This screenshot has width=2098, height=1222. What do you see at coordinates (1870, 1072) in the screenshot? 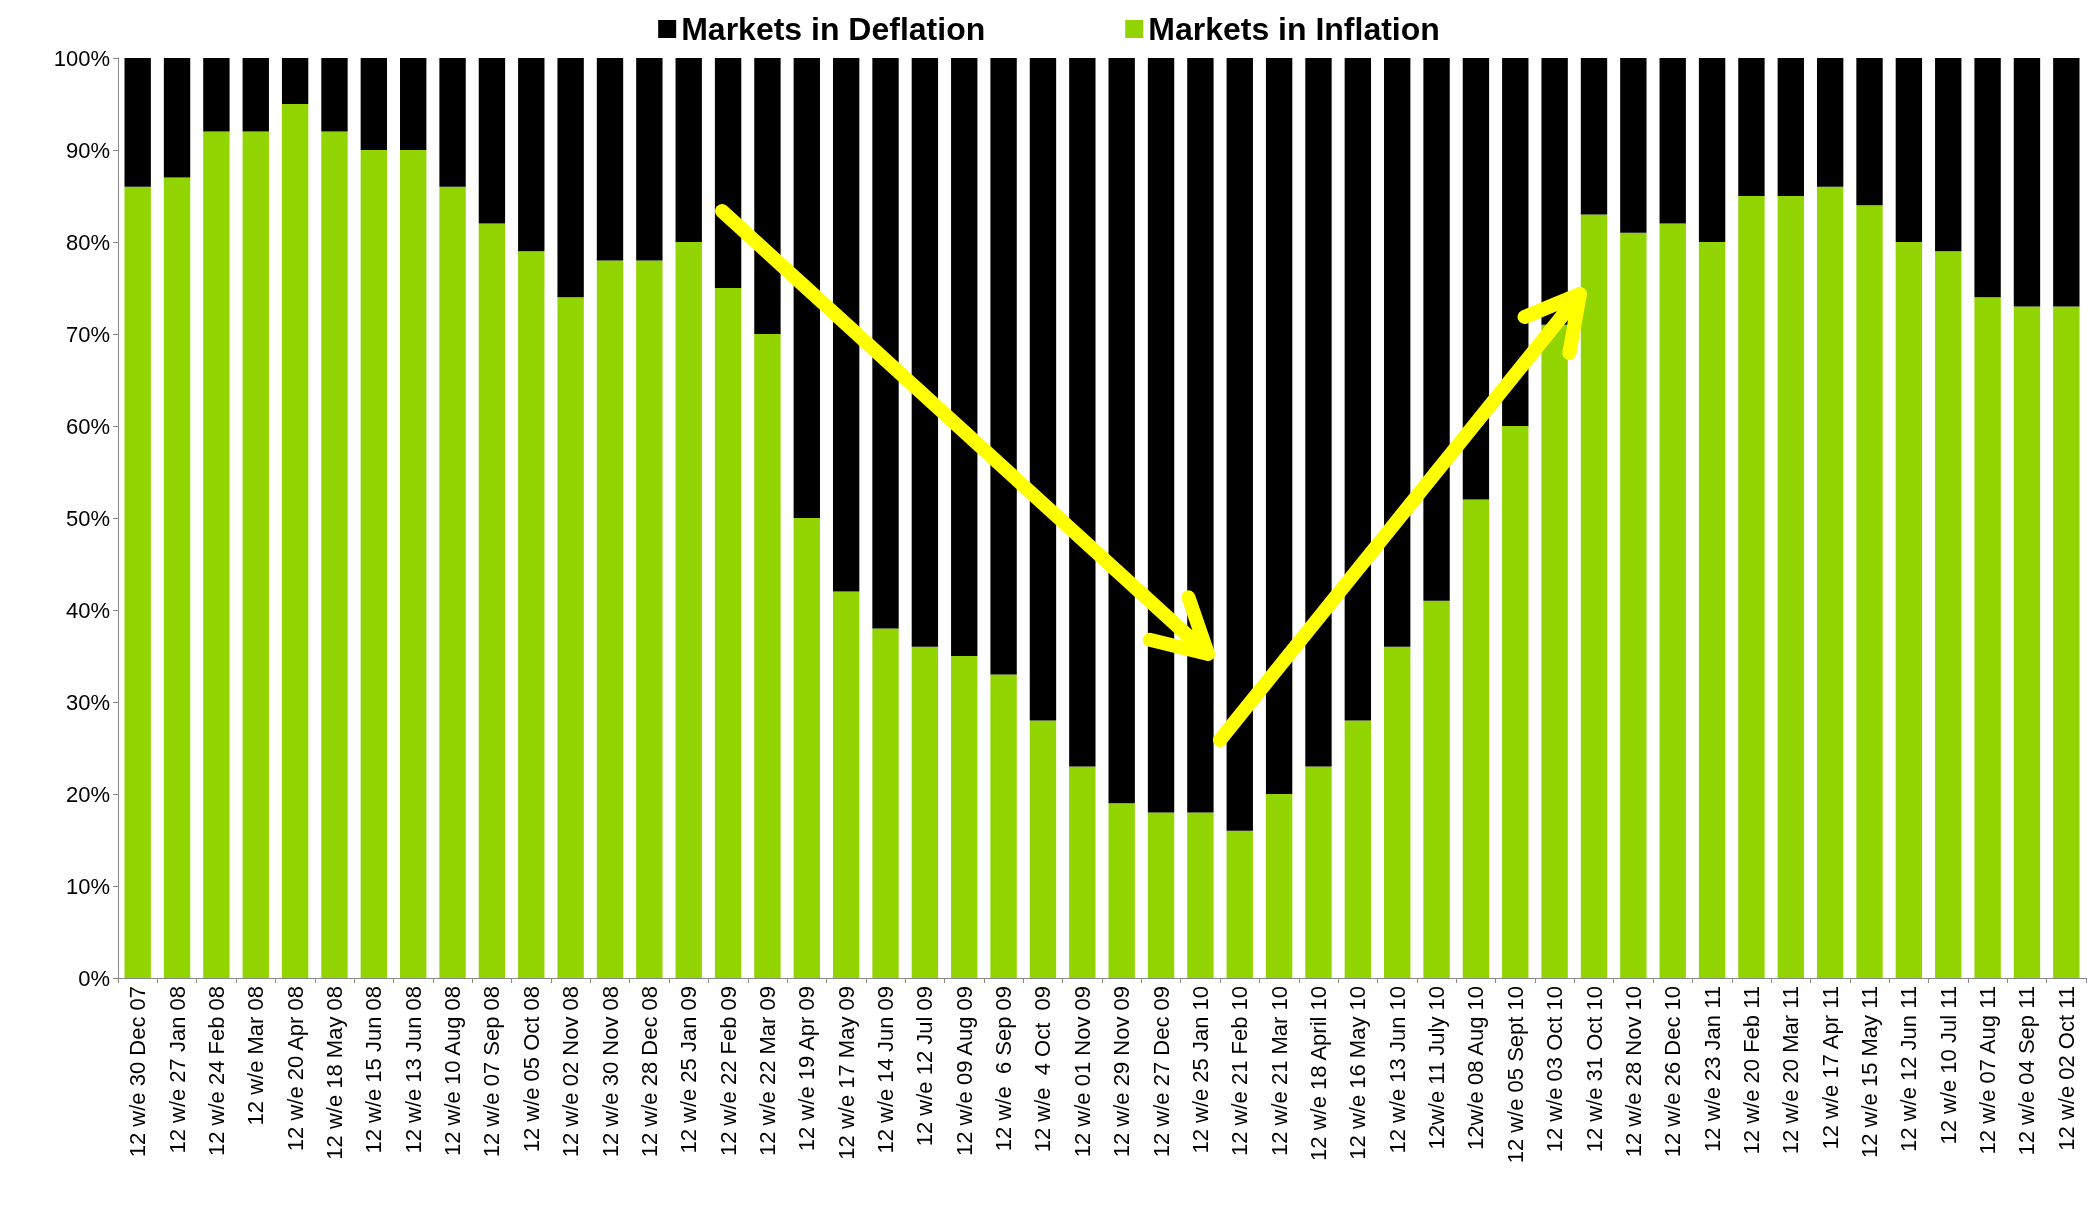
I see `x-tick-label: 12 w/e 15 May 11` at bounding box center [1870, 1072].